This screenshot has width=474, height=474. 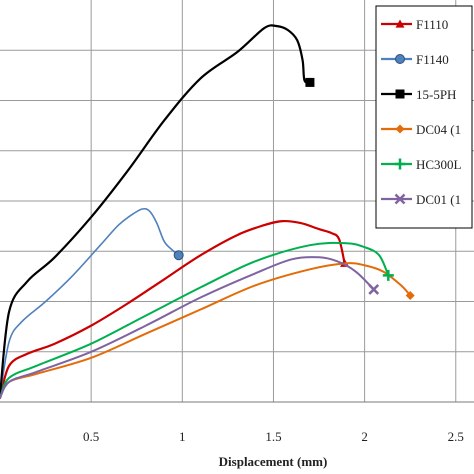 What do you see at coordinates (182, 436) in the screenshot?
I see `x-tick-label: 1` at bounding box center [182, 436].